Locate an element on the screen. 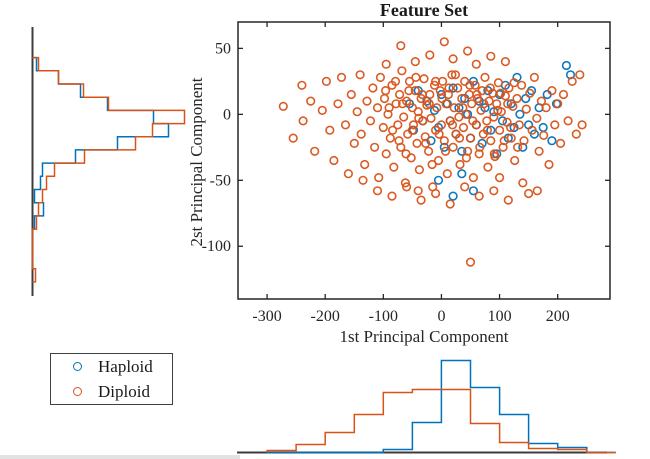 This screenshot has width=650, height=459. x-tick-label-2: -100 is located at coordinates (383, 316).